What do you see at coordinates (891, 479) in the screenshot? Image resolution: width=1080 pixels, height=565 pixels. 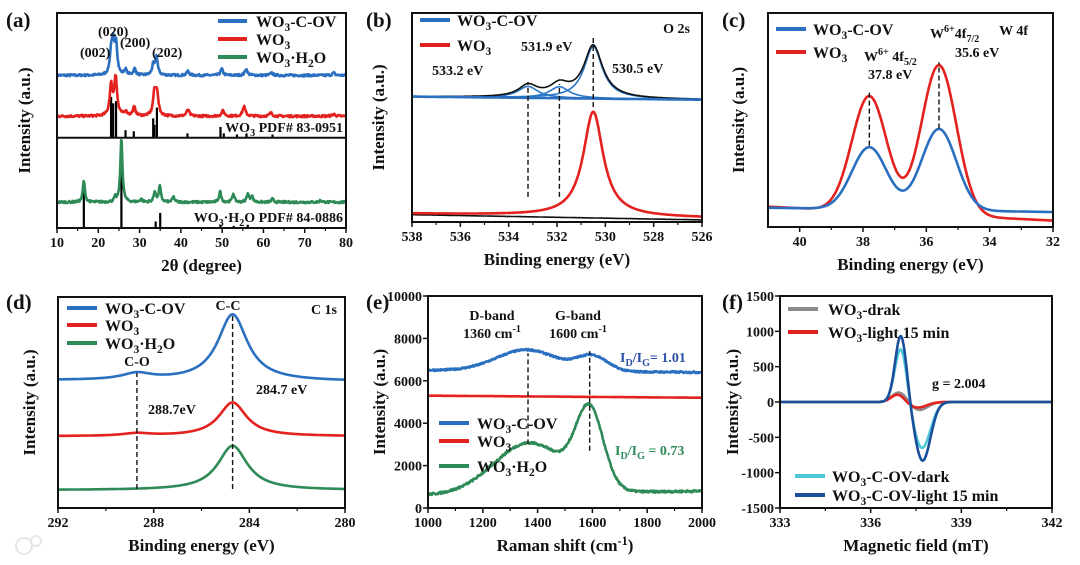 I see `legend-label: WO3-C-OV-dark` at bounding box center [891, 479].